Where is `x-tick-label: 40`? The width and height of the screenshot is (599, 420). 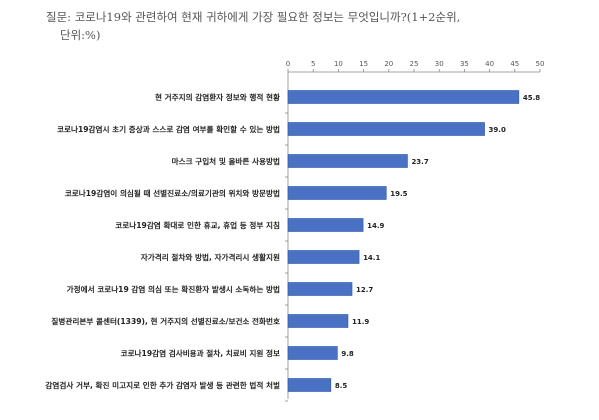 x-tick-label: 40 is located at coordinates (489, 64).